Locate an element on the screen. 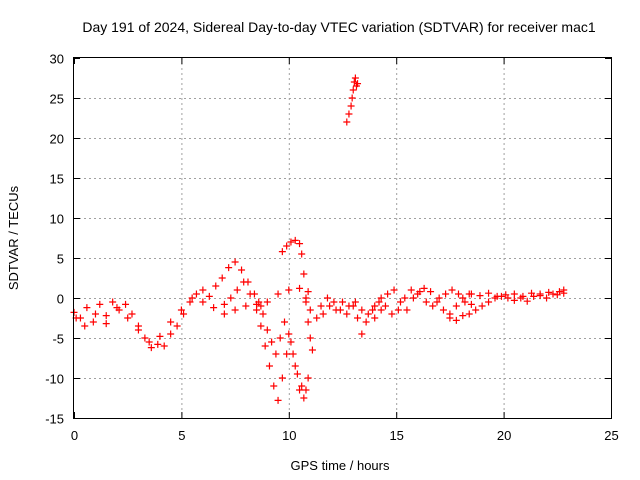 This screenshot has width=640, height=480. y-tick-label: -15 is located at coordinates (54, 419).